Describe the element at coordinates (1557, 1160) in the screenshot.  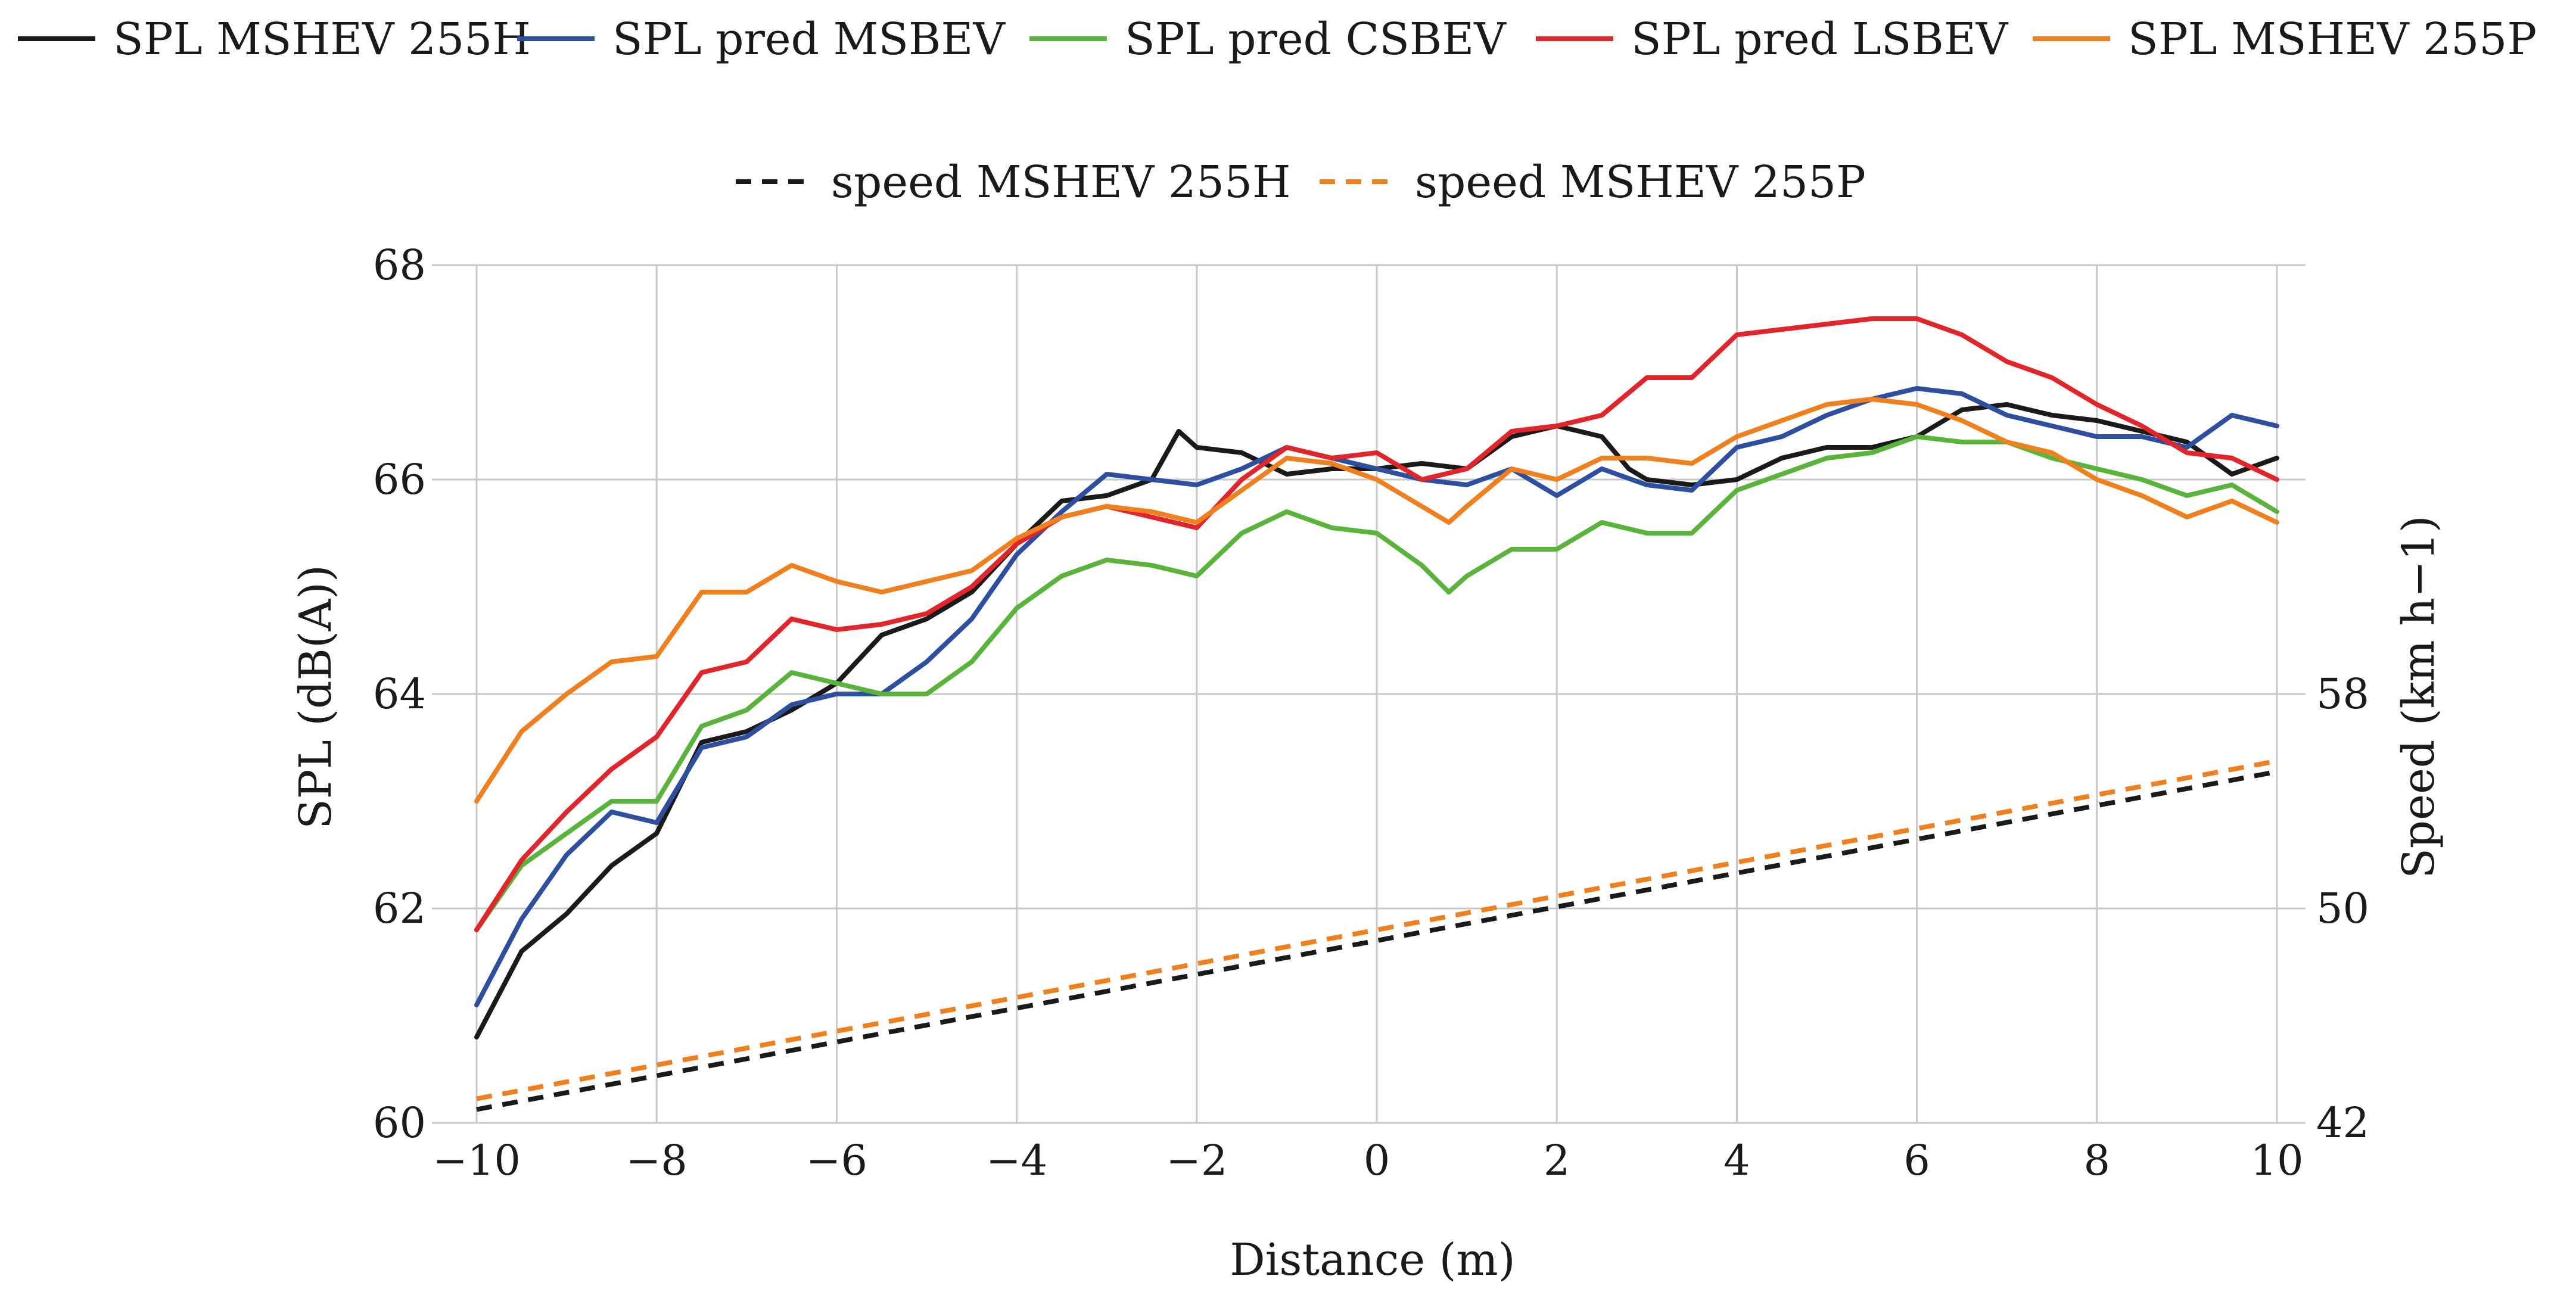
I see `x-tick-label: 2` at that location.